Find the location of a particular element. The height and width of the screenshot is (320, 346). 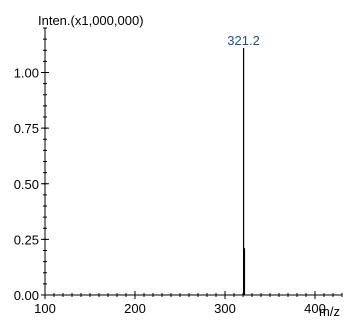

y-tick-label: 0.00 is located at coordinates (26, 295).